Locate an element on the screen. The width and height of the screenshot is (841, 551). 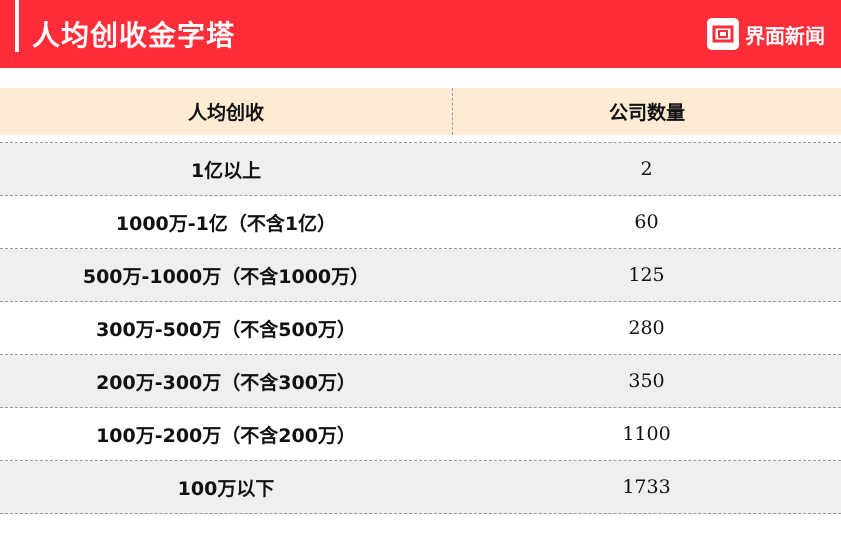
table-header: 人均创收 公司数量 is located at coordinates (420, 111).